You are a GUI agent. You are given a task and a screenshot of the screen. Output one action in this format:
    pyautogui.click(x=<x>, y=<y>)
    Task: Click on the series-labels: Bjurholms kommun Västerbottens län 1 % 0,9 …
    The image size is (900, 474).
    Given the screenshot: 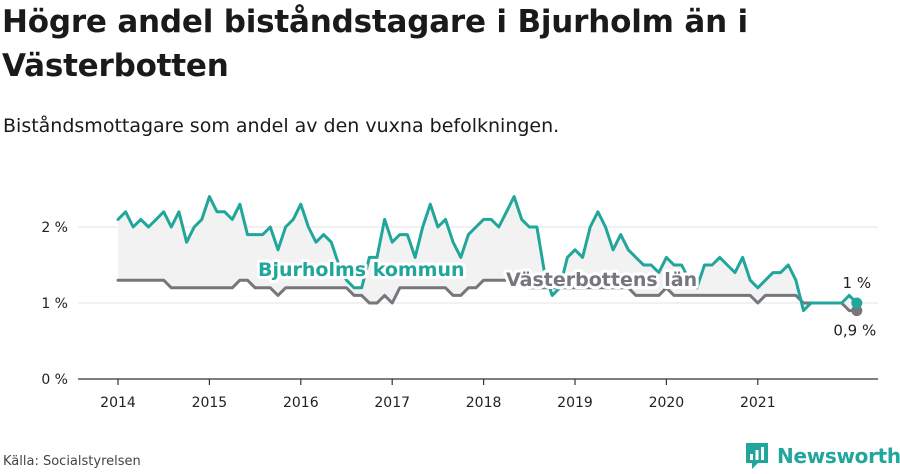 What is the action you would take?
    pyautogui.click(x=567, y=299)
    